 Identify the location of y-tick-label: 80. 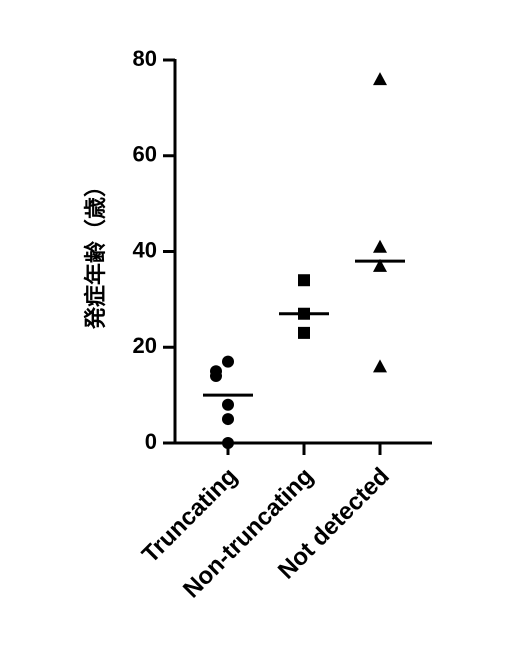
(145, 58).